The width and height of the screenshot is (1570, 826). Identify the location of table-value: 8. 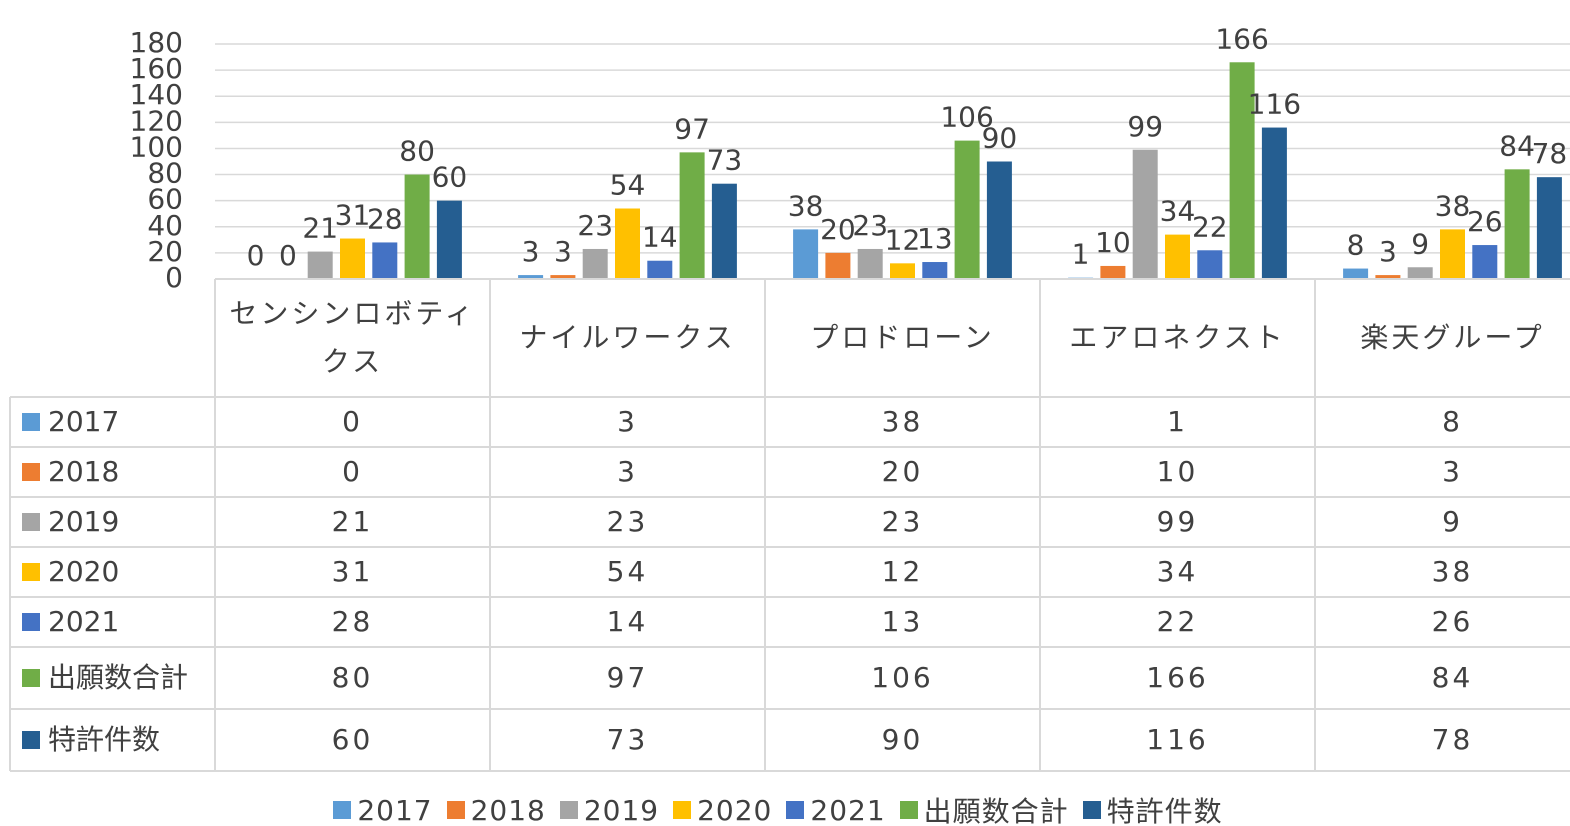
(1452, 421).